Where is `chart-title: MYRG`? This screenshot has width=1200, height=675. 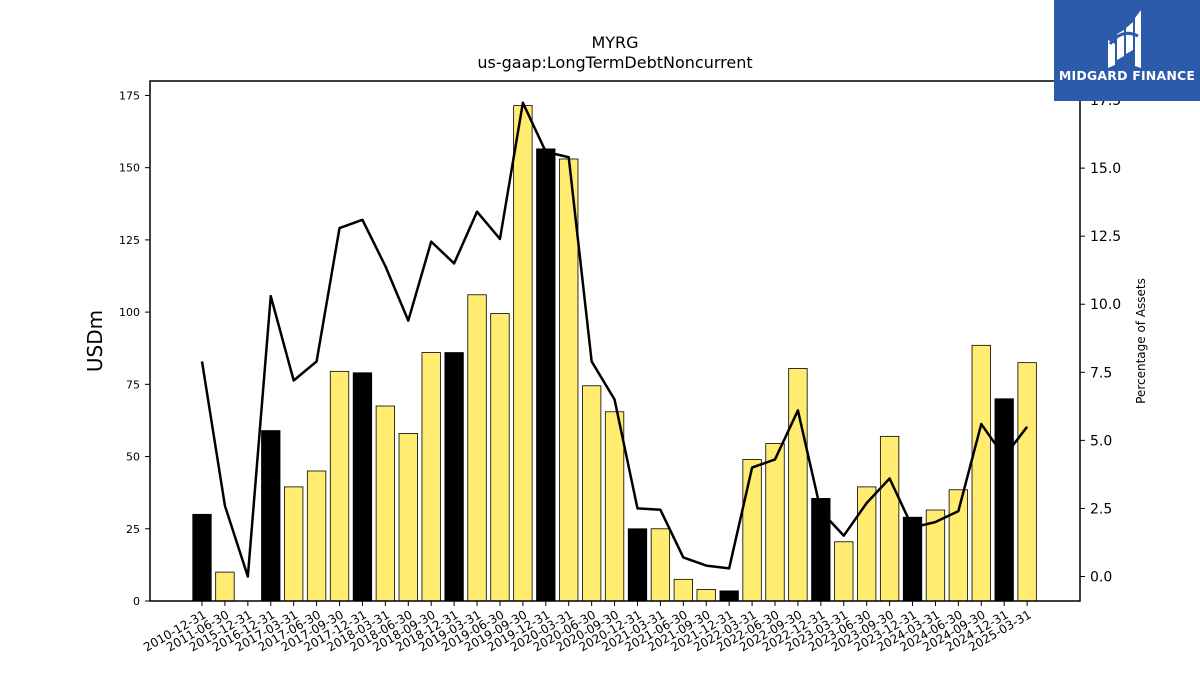 chart-title: MYRG is located at coordinates (614, 42).